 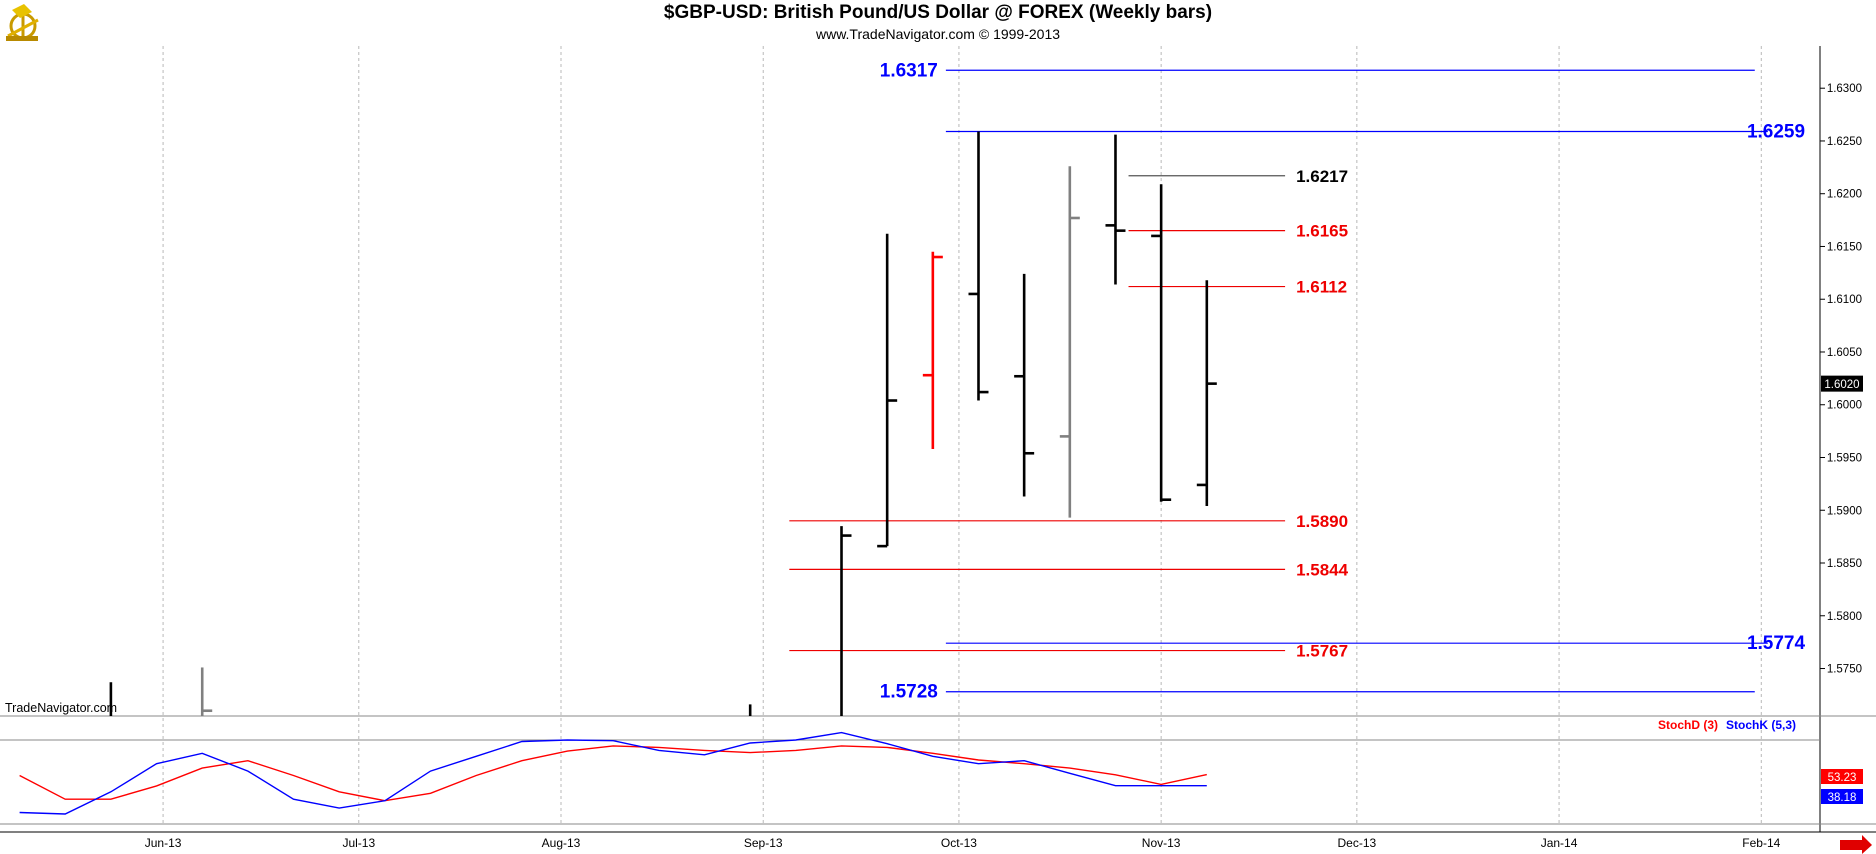 What do you see at coordinates (1844, 617) in the screenshot?
I see `y-tick-label: 1.5800` at bounding box center [1844, 617].